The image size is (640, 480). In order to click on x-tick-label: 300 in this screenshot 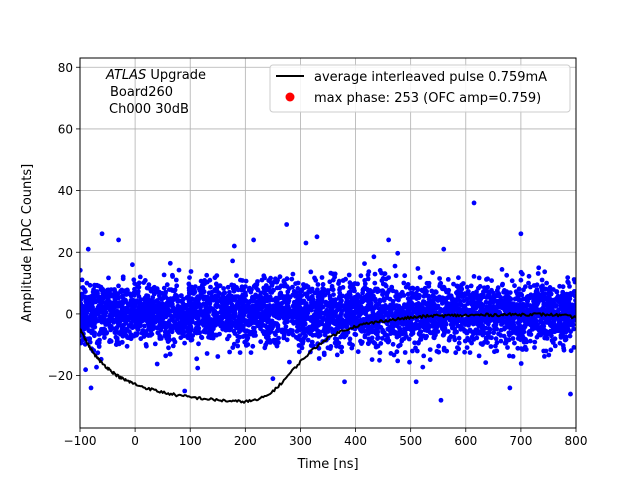, I will do `click(300, 441)`.